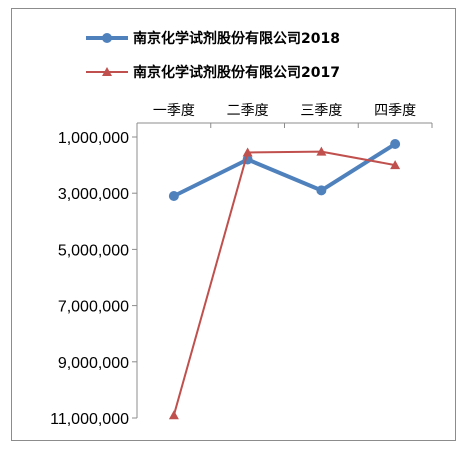 This screenshot has width=471, height=454. Describe the element at coordinates (93, 194) in the screenshot. I see `y-tick-label: 3,000,000` at that location.